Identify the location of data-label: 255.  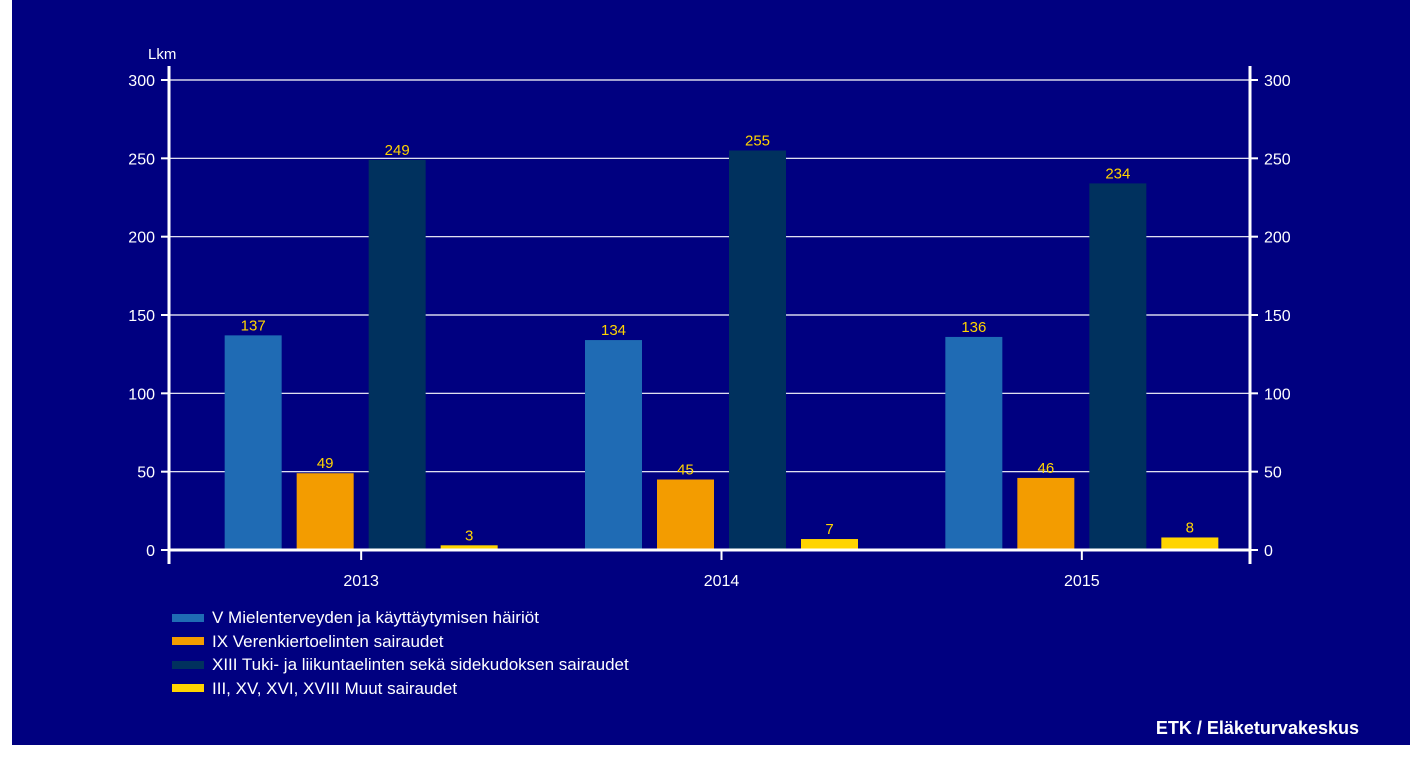
(757, 141).